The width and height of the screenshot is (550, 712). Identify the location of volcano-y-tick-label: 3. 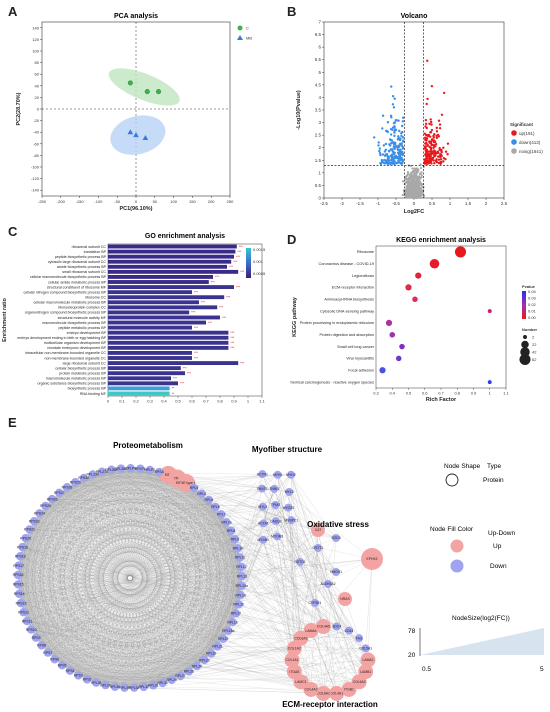
(319, 122).